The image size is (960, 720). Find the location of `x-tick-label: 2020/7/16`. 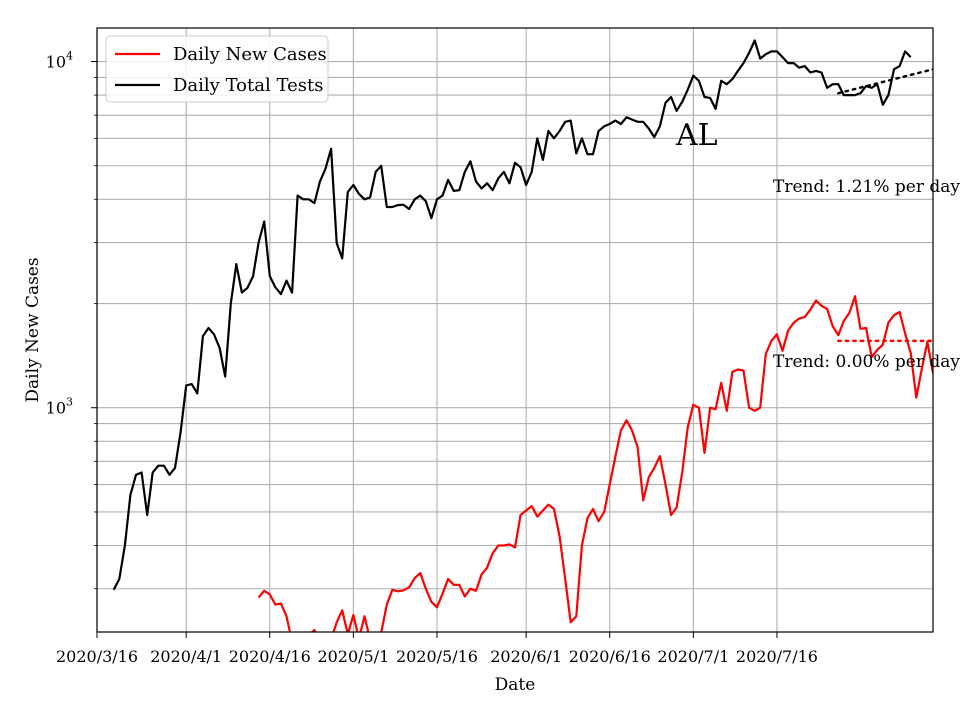

x-tick-label: 2020/7/16 is located at coordinates (777, 656).